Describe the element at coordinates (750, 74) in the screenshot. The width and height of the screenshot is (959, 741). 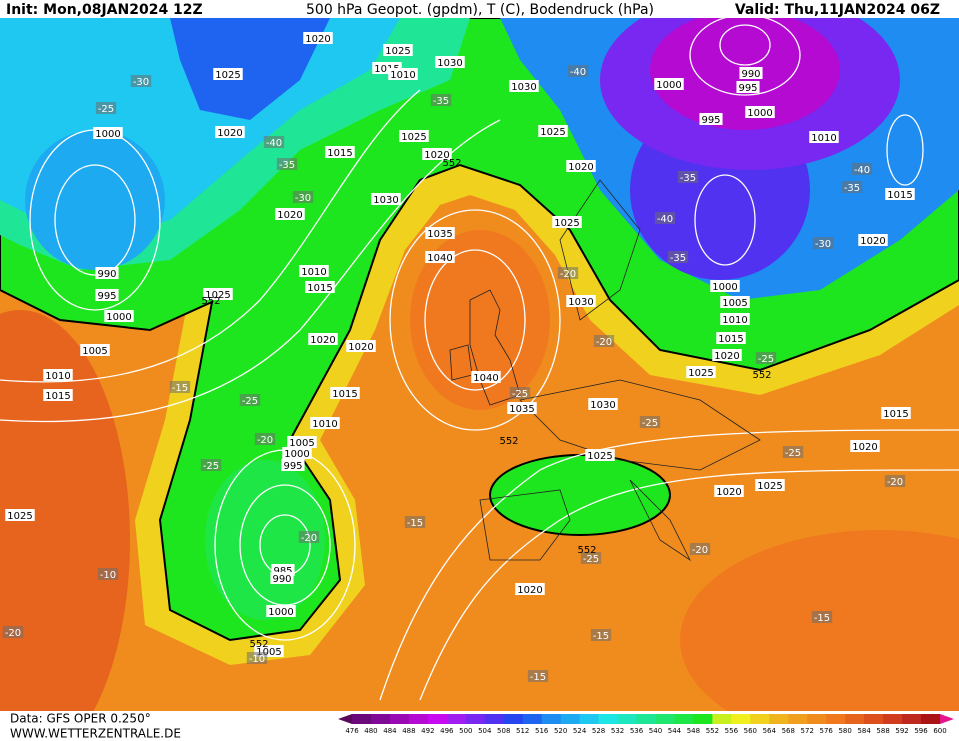
I see `pressure-label: 990` at that location.